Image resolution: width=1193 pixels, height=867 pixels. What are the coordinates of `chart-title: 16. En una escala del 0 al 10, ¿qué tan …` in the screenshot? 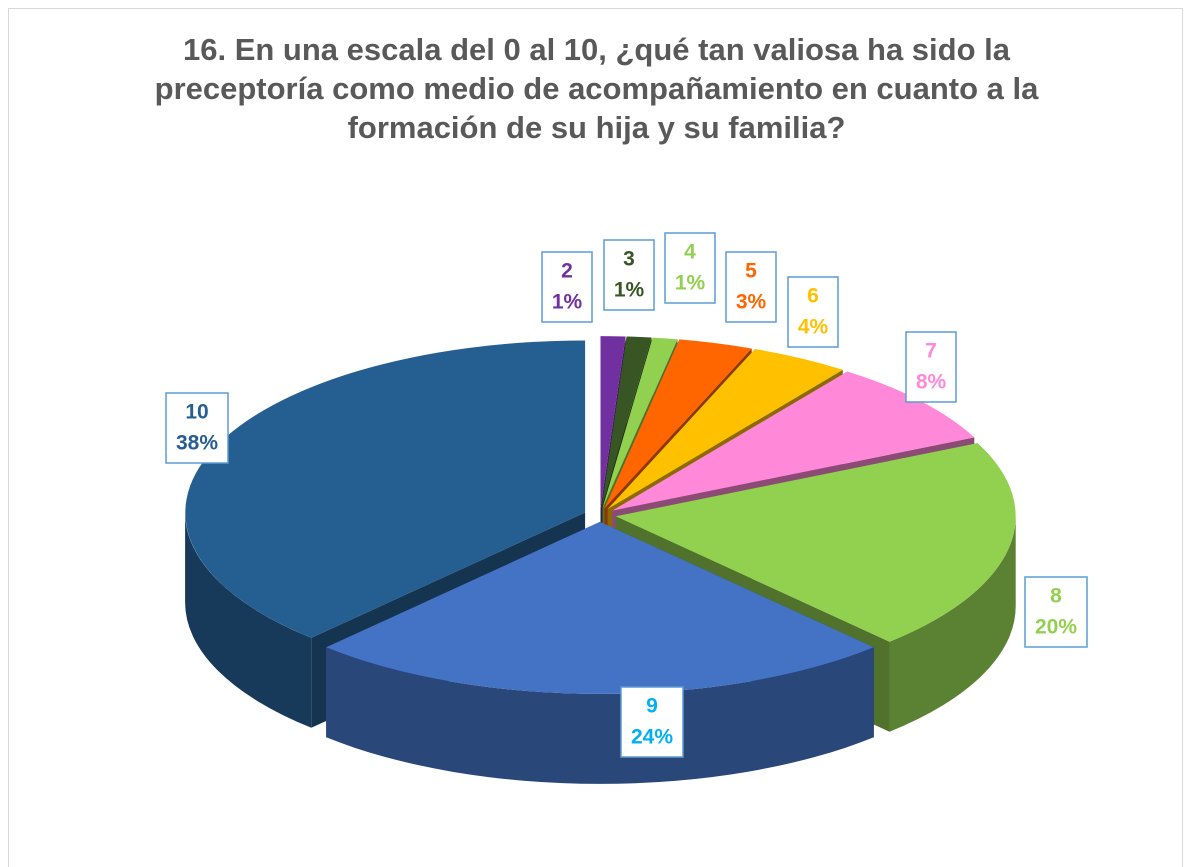 It's located at (596, 88).